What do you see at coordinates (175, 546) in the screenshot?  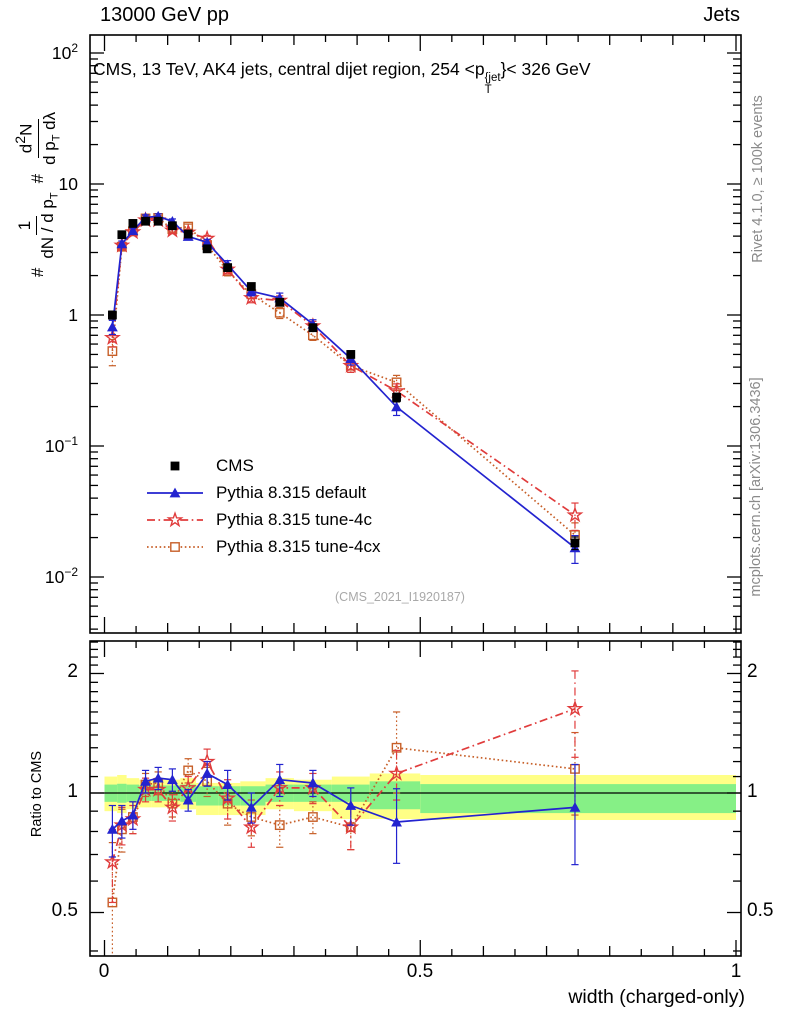 I see `pythia-4cx-marker-icon` at bounding box center [175, 546].